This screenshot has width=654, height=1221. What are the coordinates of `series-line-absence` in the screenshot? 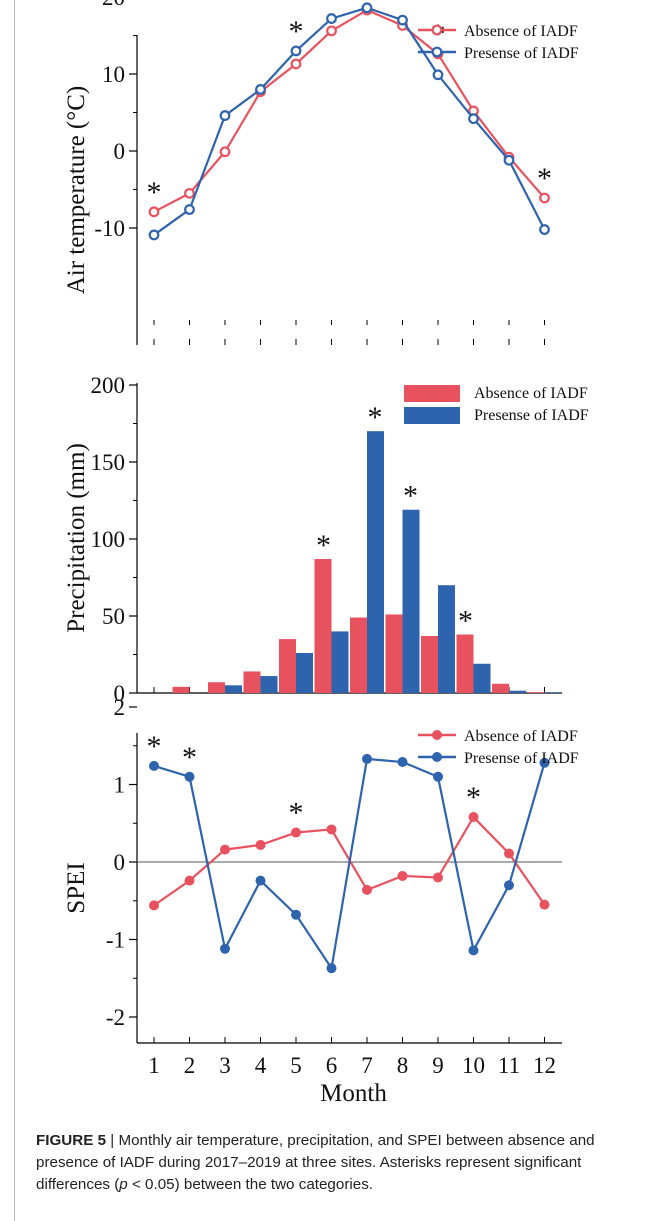 It's located at (349, 110).